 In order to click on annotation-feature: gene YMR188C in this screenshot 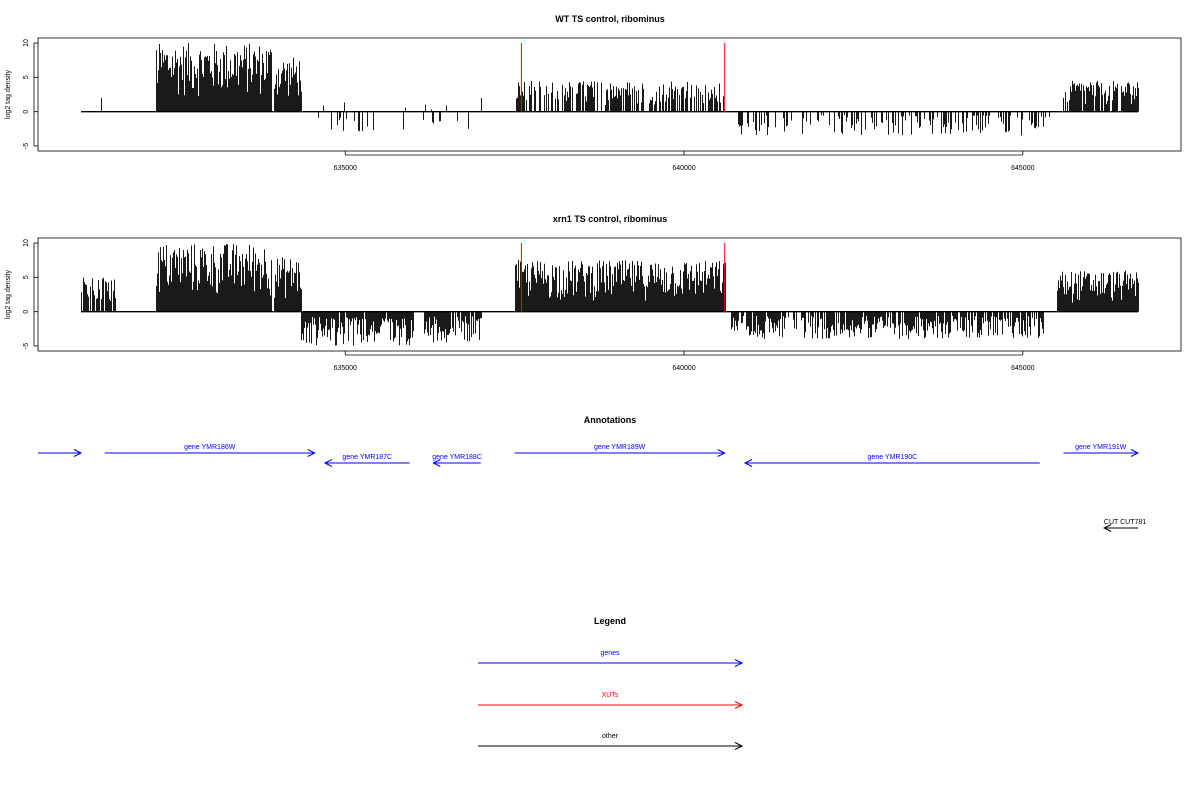, I will do `click(457, 460)`.